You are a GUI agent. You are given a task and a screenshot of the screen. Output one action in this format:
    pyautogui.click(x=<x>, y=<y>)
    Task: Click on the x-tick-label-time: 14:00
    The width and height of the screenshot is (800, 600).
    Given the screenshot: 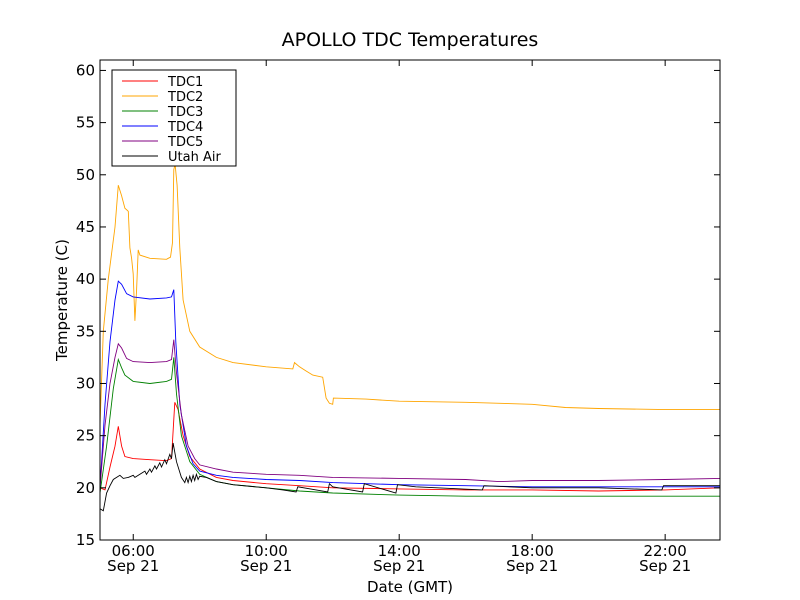 What is the action you would take?
    pyautogui.click(x=399, y=551)
    